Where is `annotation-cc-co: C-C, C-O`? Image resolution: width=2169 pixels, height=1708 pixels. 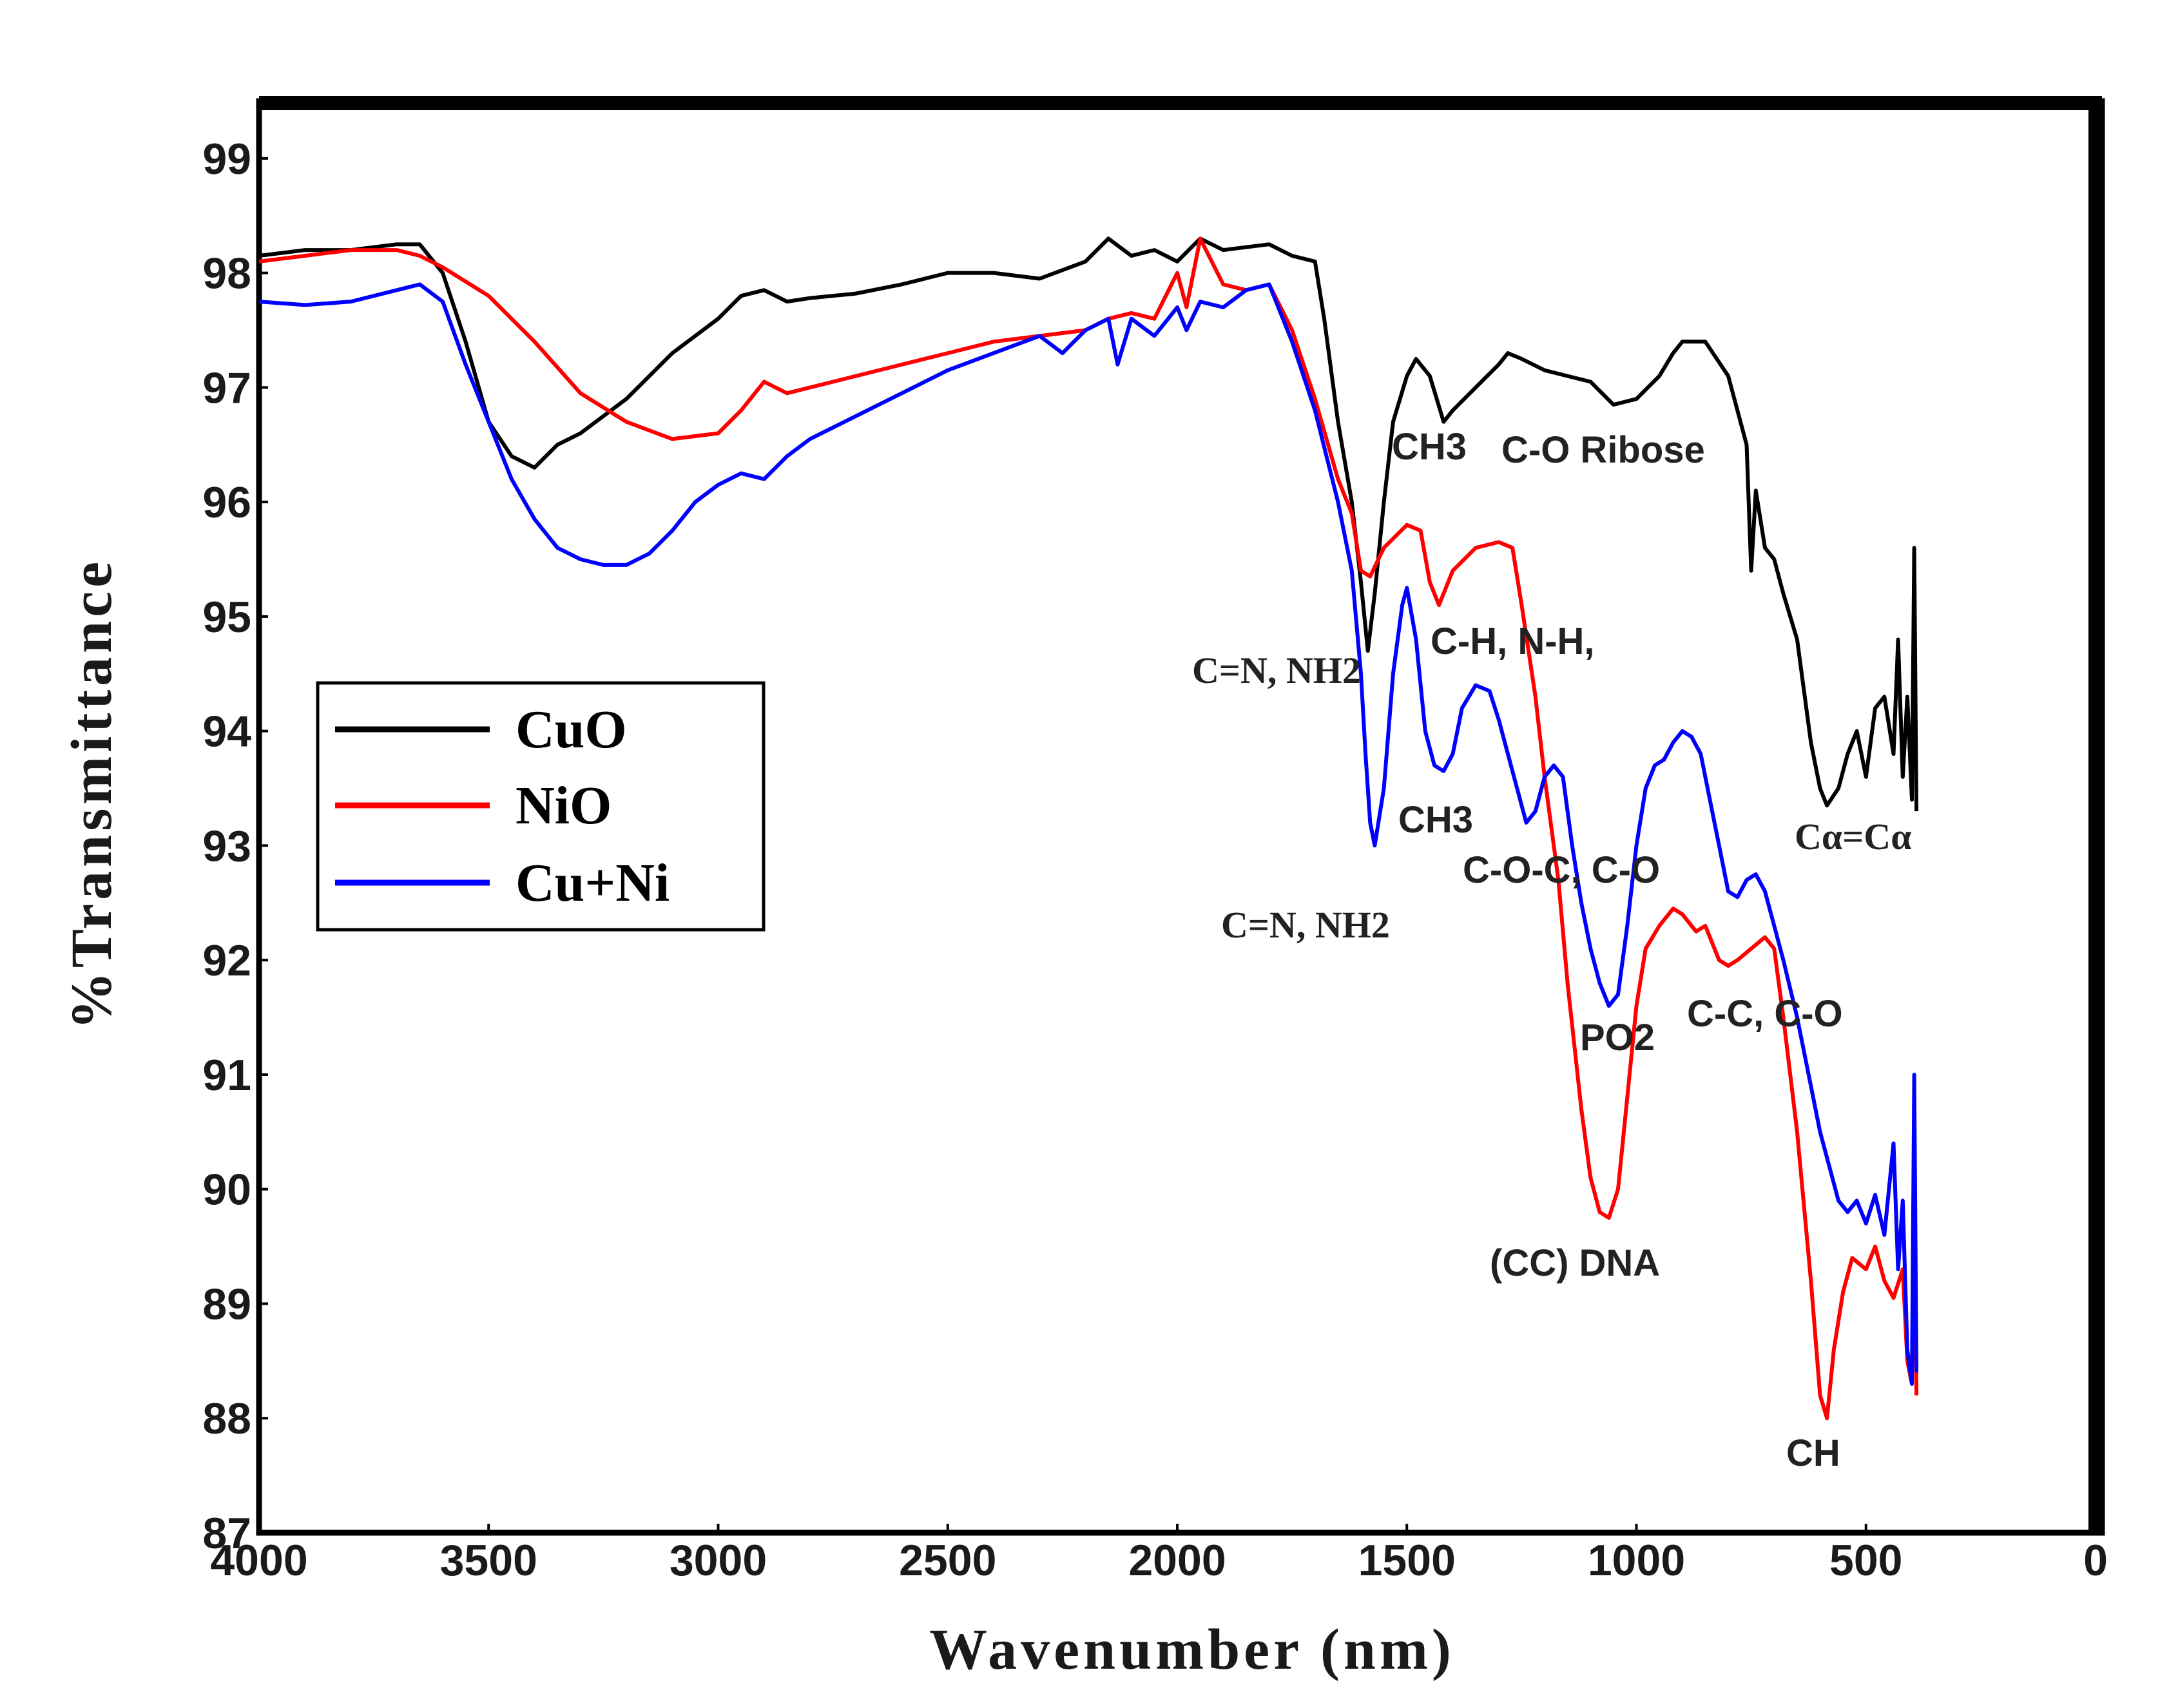 annotation-cc-co: C-C, C-O is located at coordinates (1765, 1014).